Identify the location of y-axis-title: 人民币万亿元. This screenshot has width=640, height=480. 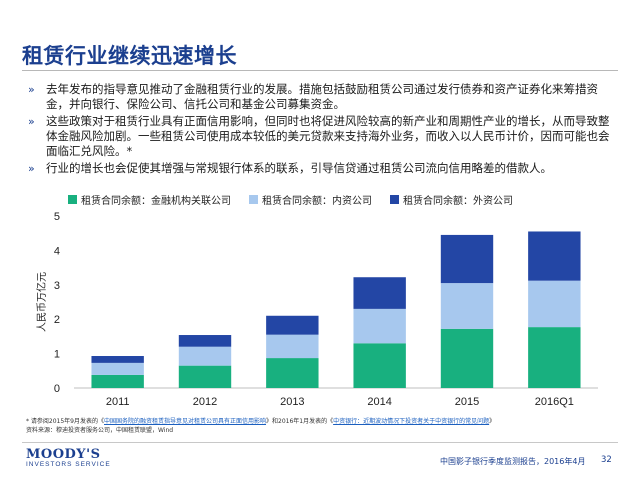
(41, 302).